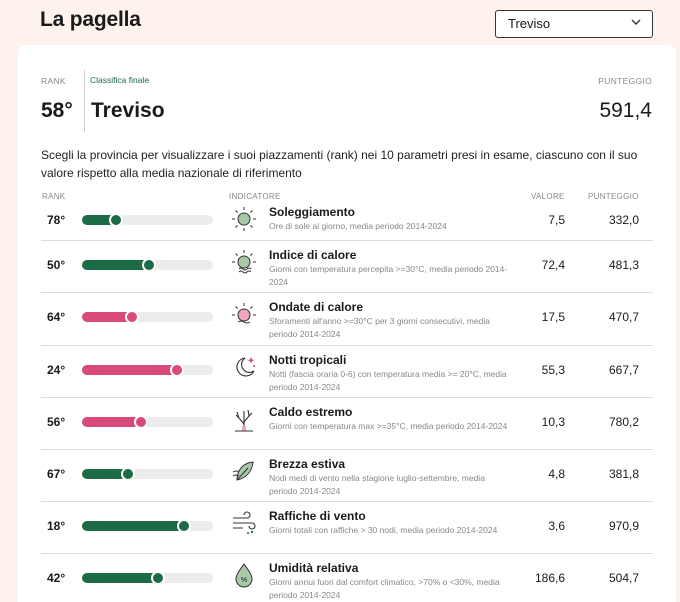 This screenshot has height=602, width=680. What do you see at coordinates (308, 360) in the screenshot?
I see `indicator-name: Notti tropicali` at bounding box center [308, 360].